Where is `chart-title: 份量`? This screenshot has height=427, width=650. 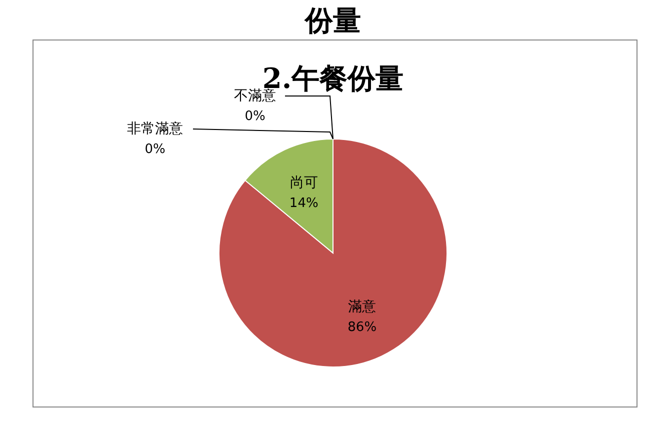
chart-title: 份量 is located at coordinates (332, 20).